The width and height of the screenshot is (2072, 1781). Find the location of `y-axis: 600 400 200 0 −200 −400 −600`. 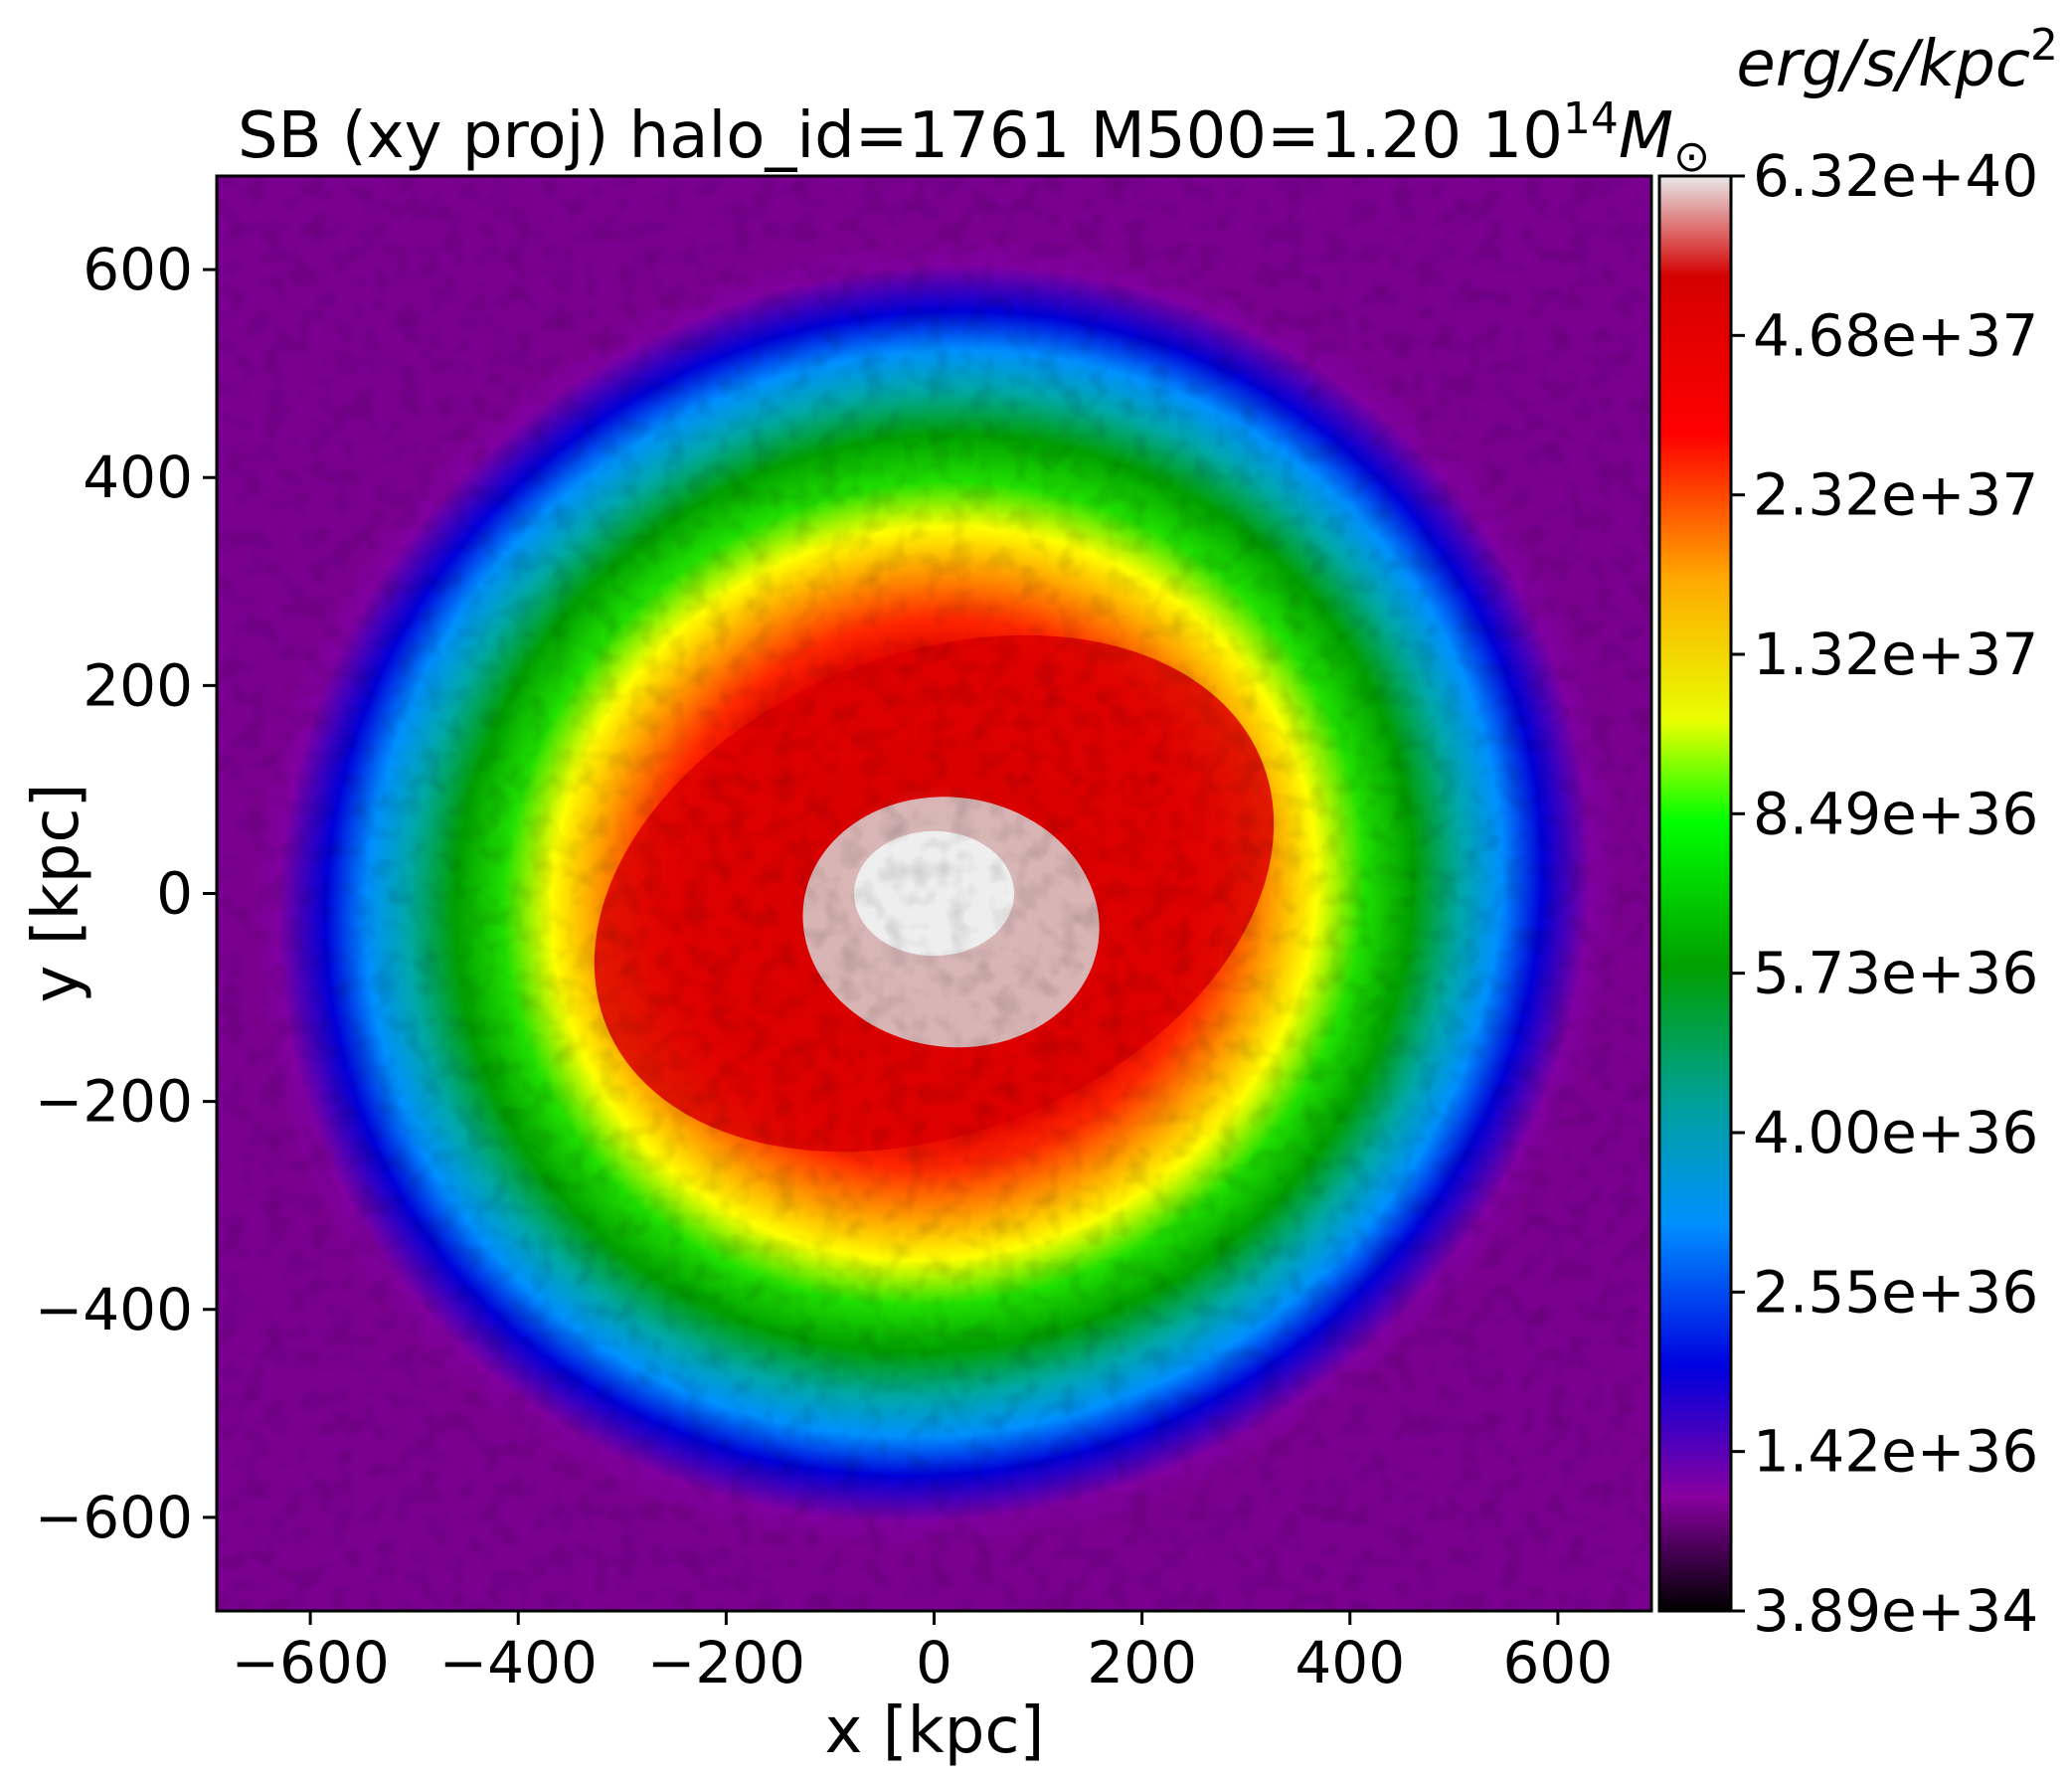

y-axis: 600 400 200 0 −200 −400 −600 is located at coordinates (126, 893).